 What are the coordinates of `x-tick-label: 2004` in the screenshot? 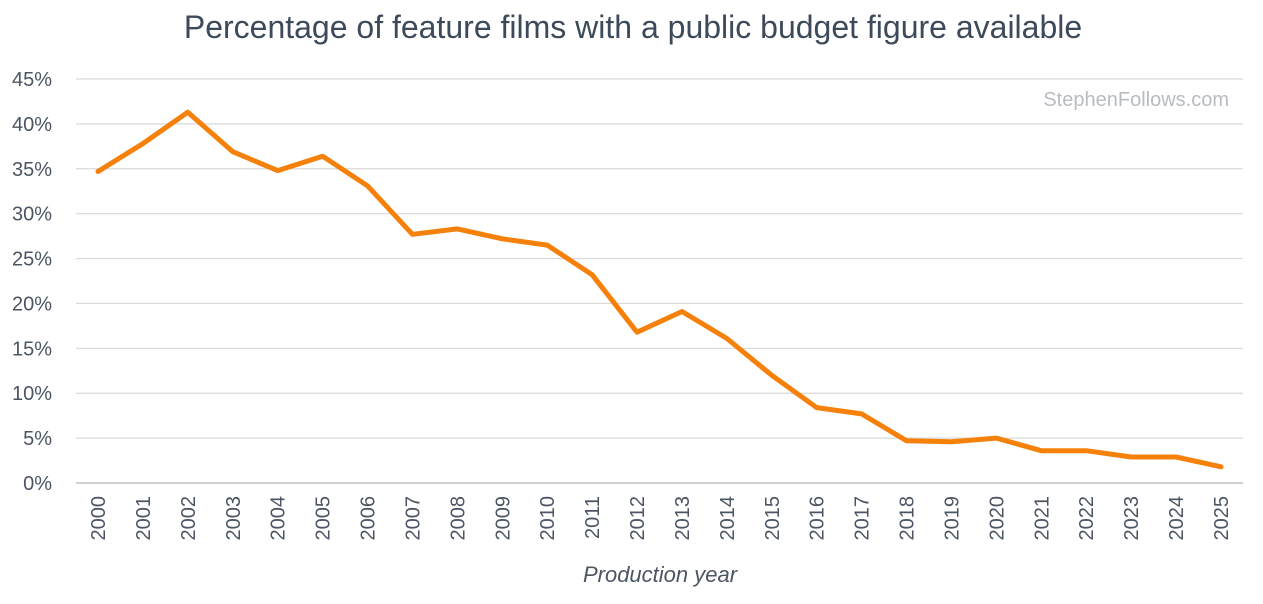 It's located at (279, 518).